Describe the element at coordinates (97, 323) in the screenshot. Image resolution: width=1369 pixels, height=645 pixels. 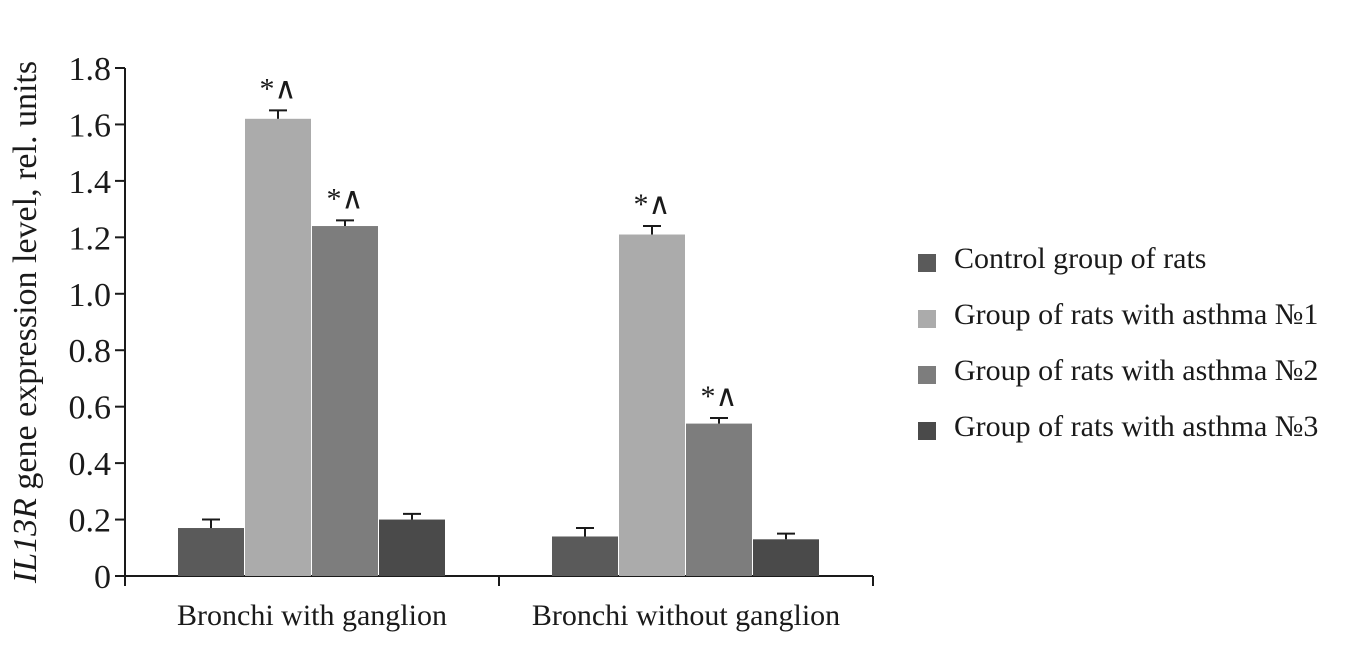
I see `y-axis: 0 0.2 0.4 0.6 0.8 1.0 1.2 1.4 1.6 1.8` at that location.